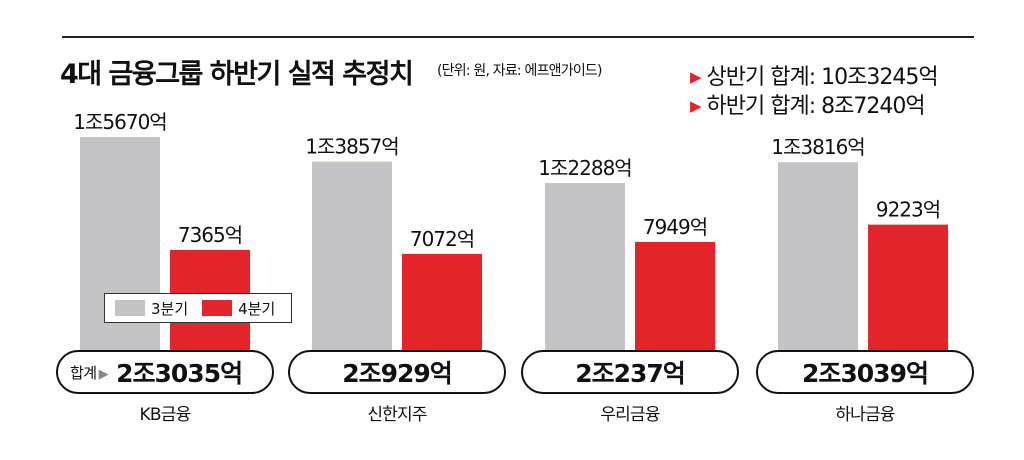  What do you see at coordinates (119, 122) in the screenshot?
I see `data-label-q3: 1조5670억` at bounding box center [119, 122].